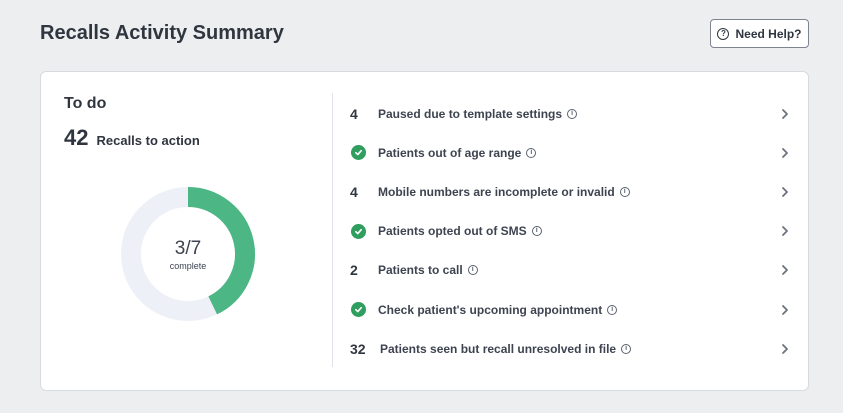 The image size is (843, 413). What do you see at coordinates (452, 231) in the screenshot?
I see `row-label: Patients opted out of SMS` at bounding box center [452, 231].